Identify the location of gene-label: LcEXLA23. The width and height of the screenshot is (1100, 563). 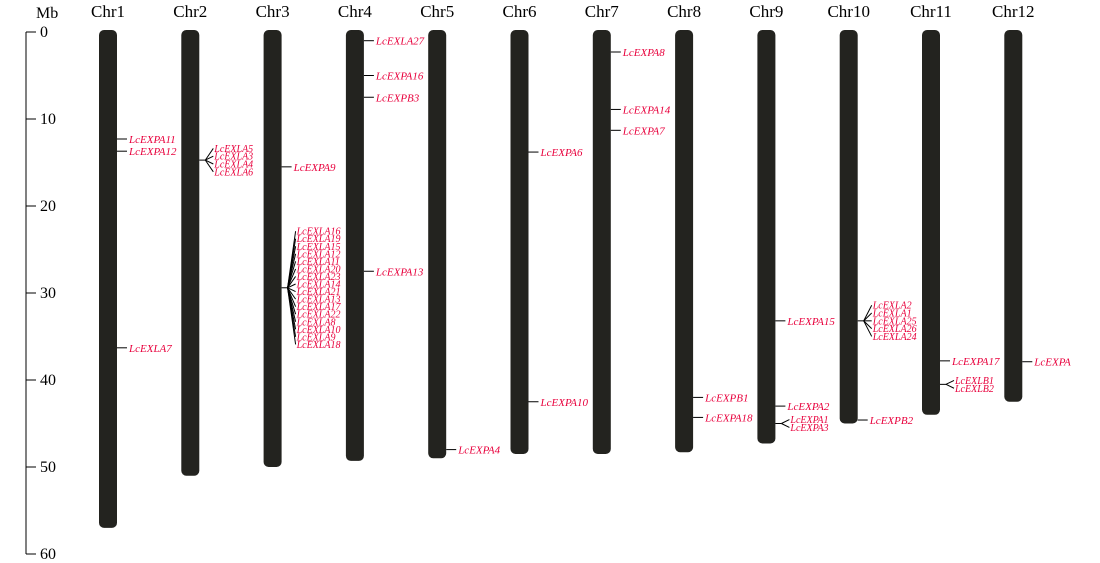
(318, 277).